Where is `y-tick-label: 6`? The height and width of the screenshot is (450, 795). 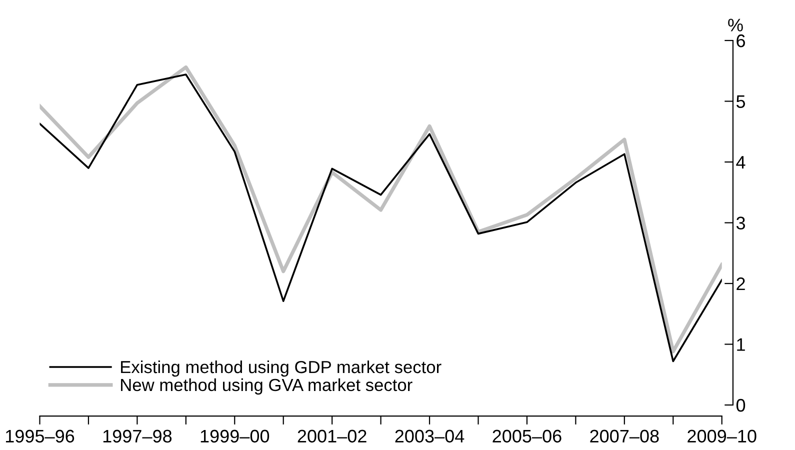
y-tick-label: 6 is located at coordinates (740, 41).